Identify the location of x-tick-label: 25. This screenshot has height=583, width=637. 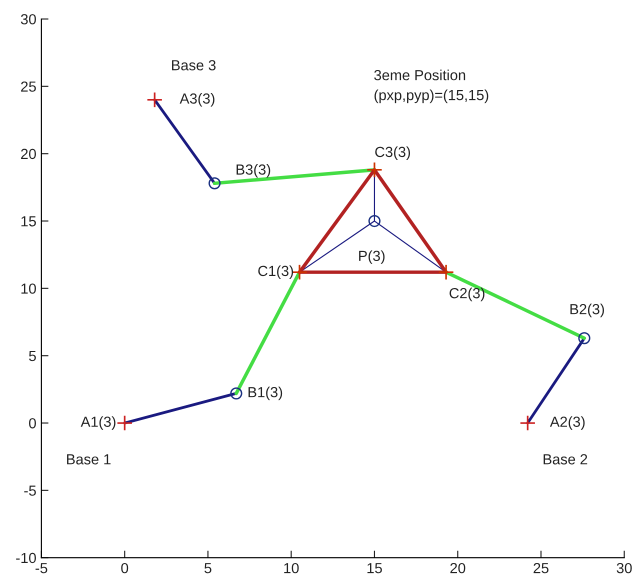
(541, 568).